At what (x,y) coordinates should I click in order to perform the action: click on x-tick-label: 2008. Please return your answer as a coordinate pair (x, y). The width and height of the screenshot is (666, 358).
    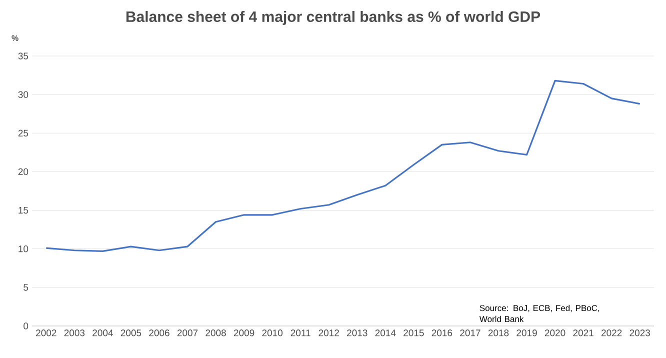
    Looking at the image, I should click on (216, 333).